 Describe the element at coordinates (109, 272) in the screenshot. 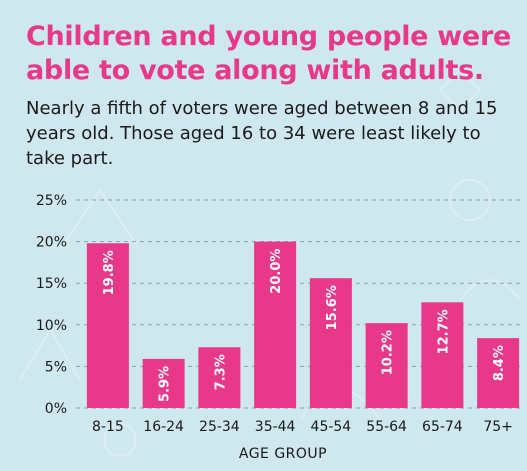

I see `bar-value-label: 19.8%` at that location.